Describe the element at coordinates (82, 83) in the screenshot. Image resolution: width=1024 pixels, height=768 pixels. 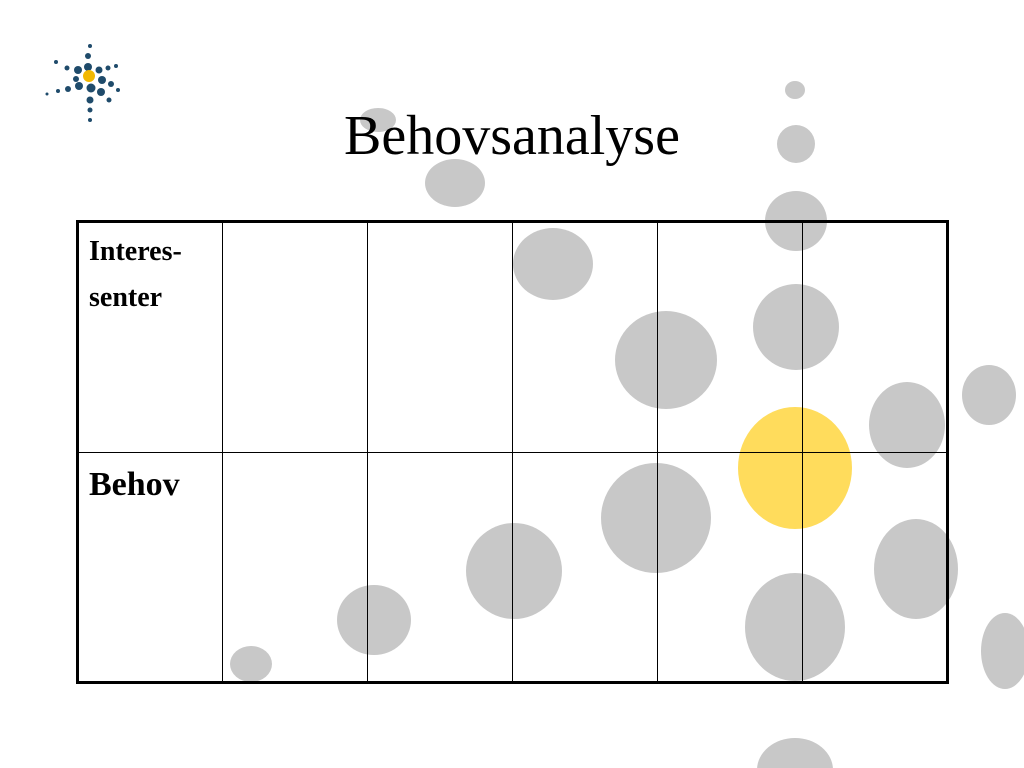
I see `starburst-logo-icon` at that location.